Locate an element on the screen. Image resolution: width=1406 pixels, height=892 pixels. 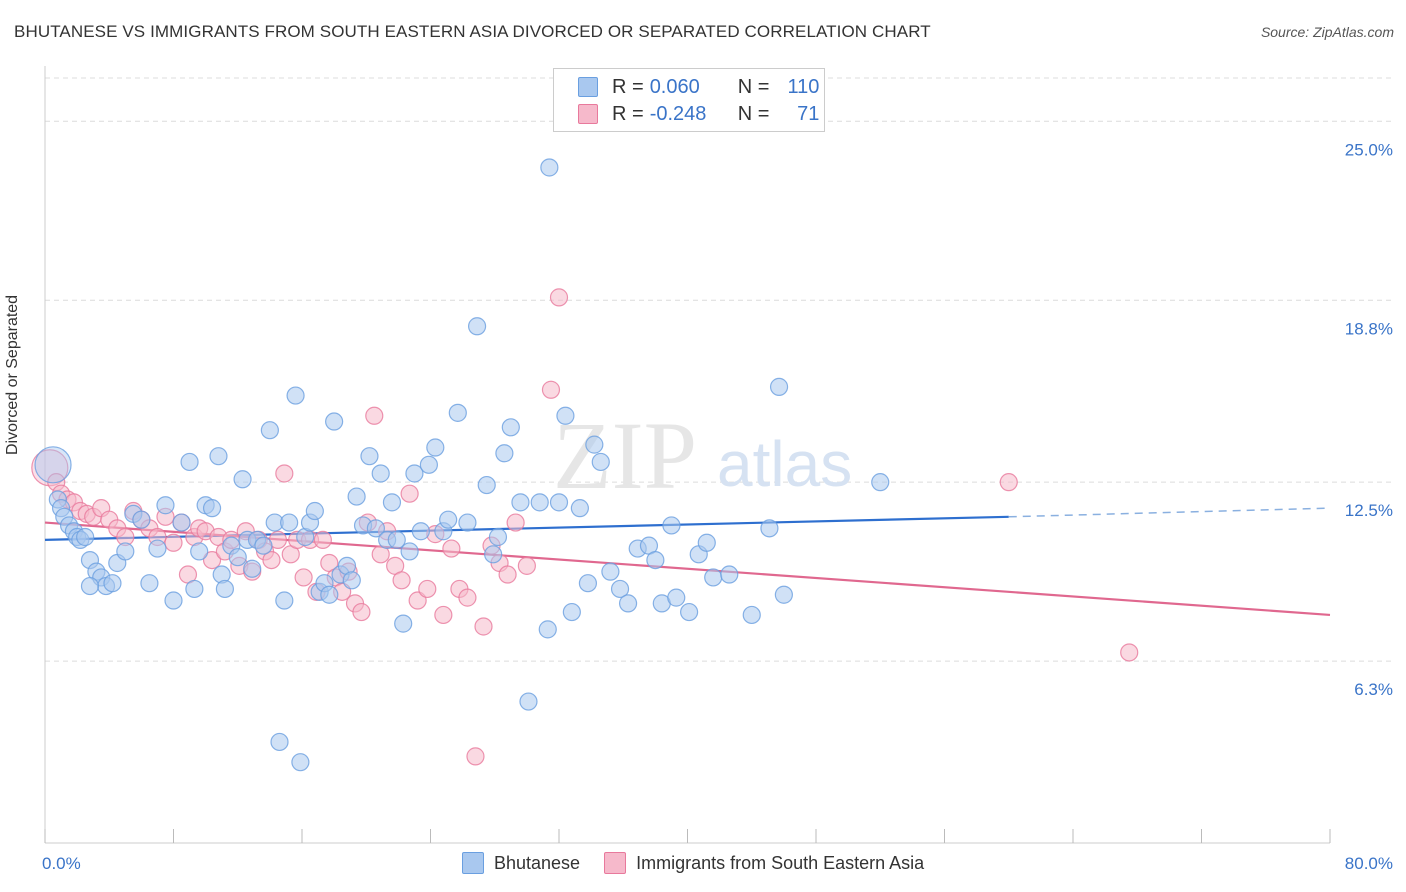
y-tick-label: 18.8% is located at coordinates (1369, 328).